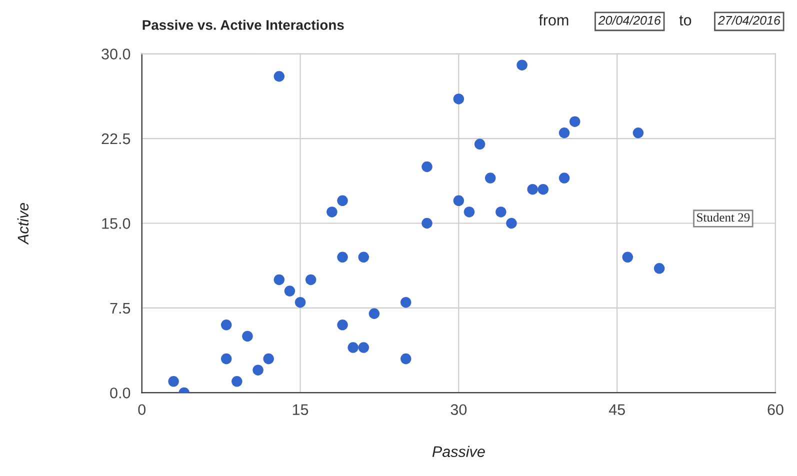 The width and height of the screenshot is (797, 476). What do you see at coordinates (116, 138) in the screenshot?
I see `y-tick-label: 22.5` at bounding box center [116, 138].